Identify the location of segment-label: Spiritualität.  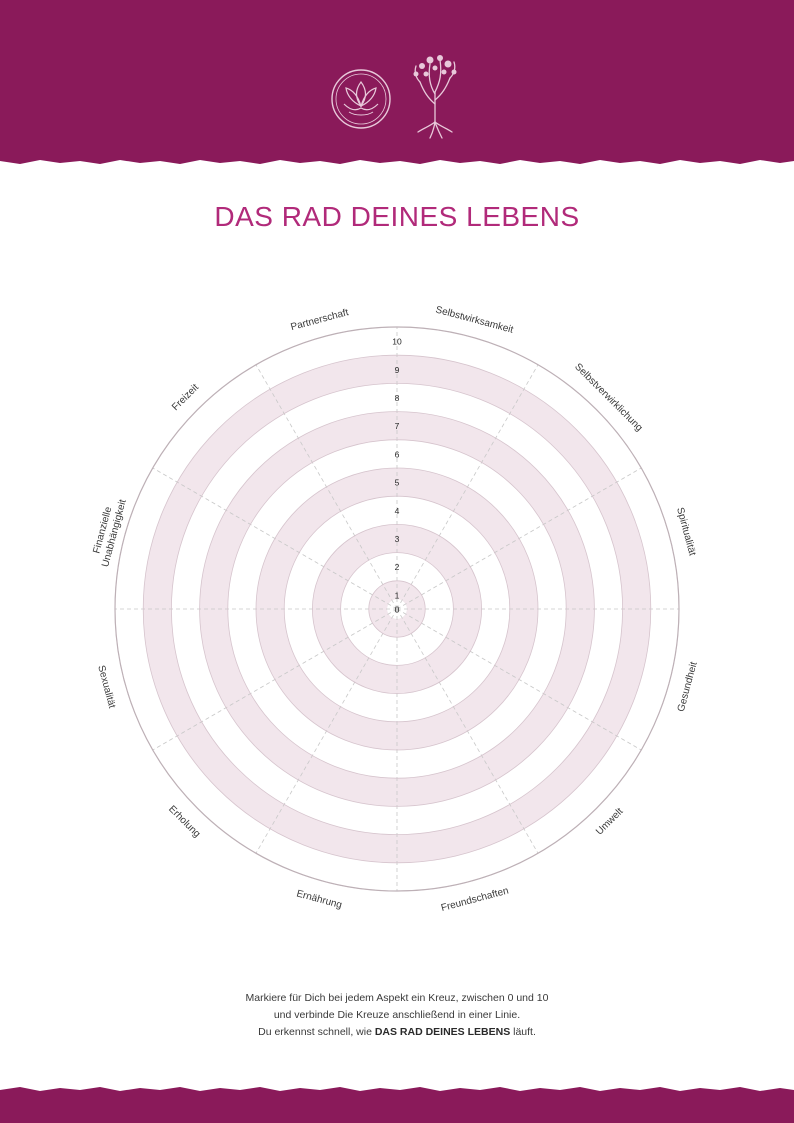
(685, 531).